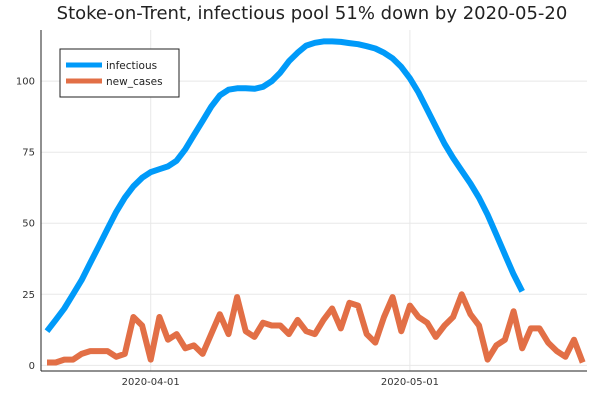 The image size is (600, 400). I want to click on y-tick-label: 25, so click(28, 295).